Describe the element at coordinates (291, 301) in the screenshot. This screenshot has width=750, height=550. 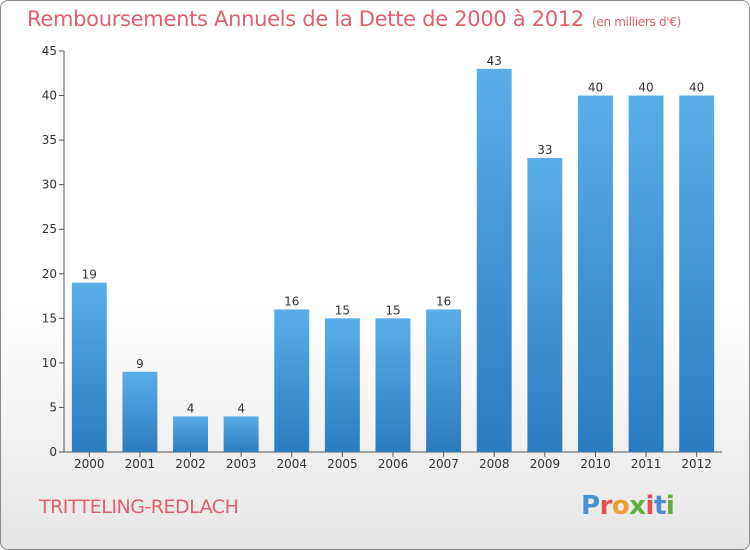
I see `data-label-2004: 16` at that location.